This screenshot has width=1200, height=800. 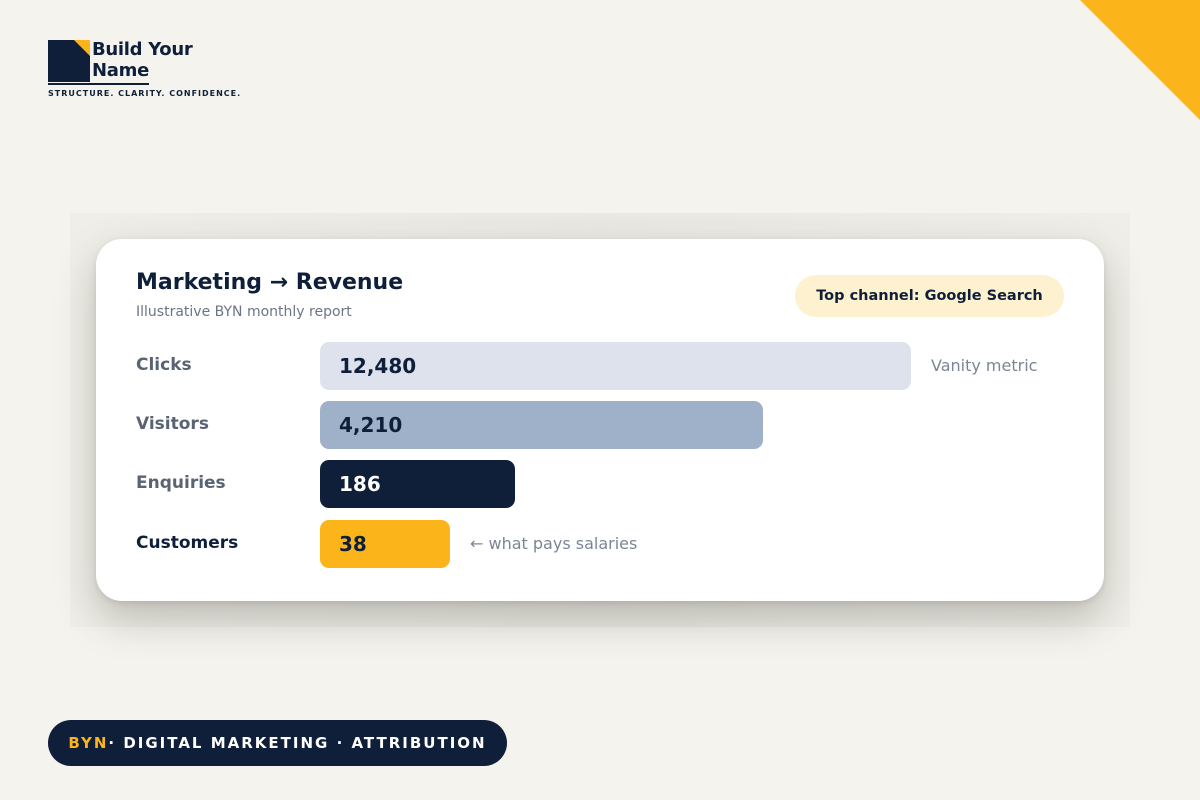 I want to click on category-label-enquiries: Enquiries, so click(x=181, y=483).